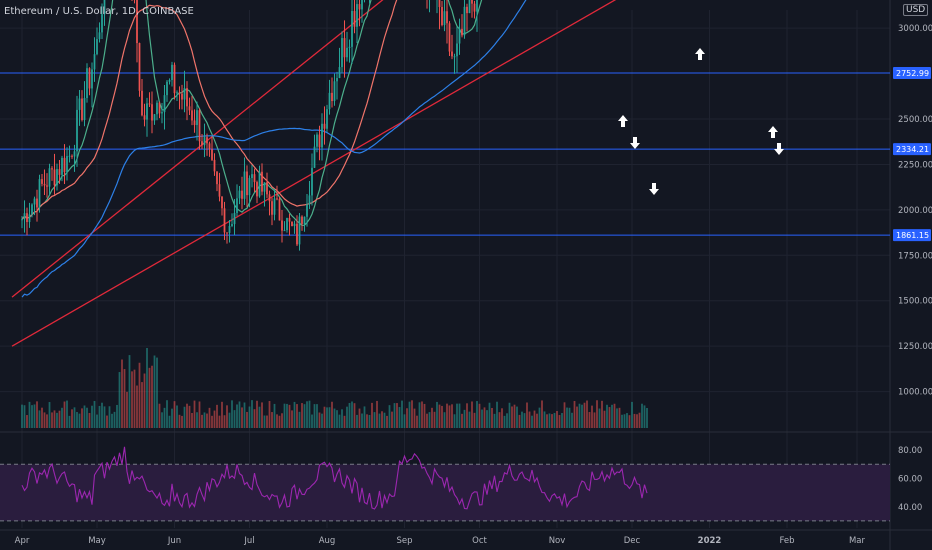 The width and height of the screenshot is (932, 550). What do you see at coordinates (632, 541) in the screenshot?
I see `x-tick-label: Dec` at bounding box center [632, 541].